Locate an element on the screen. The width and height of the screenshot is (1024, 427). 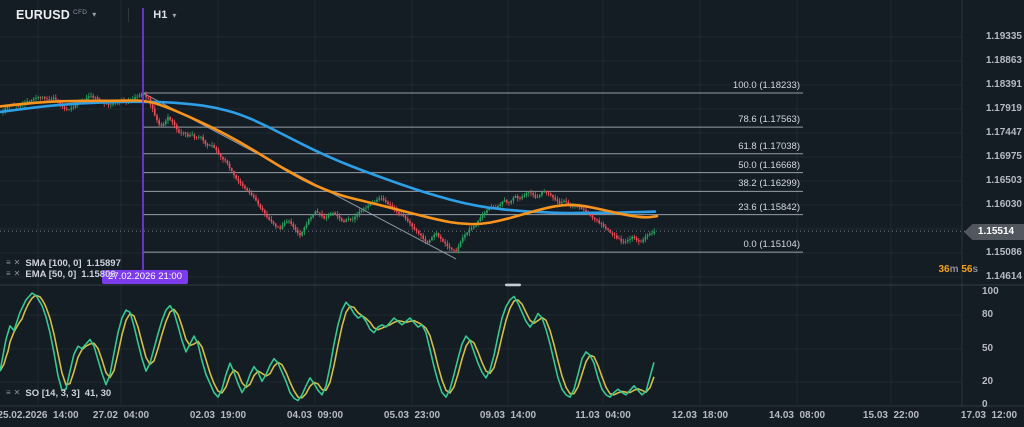
oscillator-axis-label: 100 is located at coordinates (990, 291).